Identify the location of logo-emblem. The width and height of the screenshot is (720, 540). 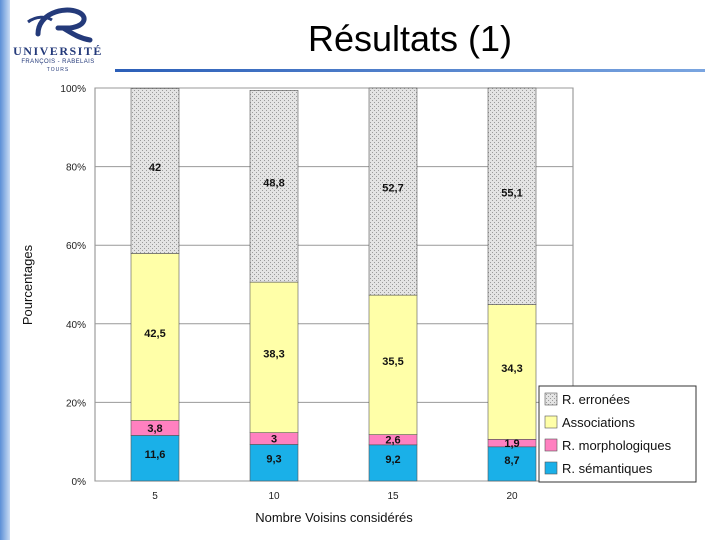
(60, 25).